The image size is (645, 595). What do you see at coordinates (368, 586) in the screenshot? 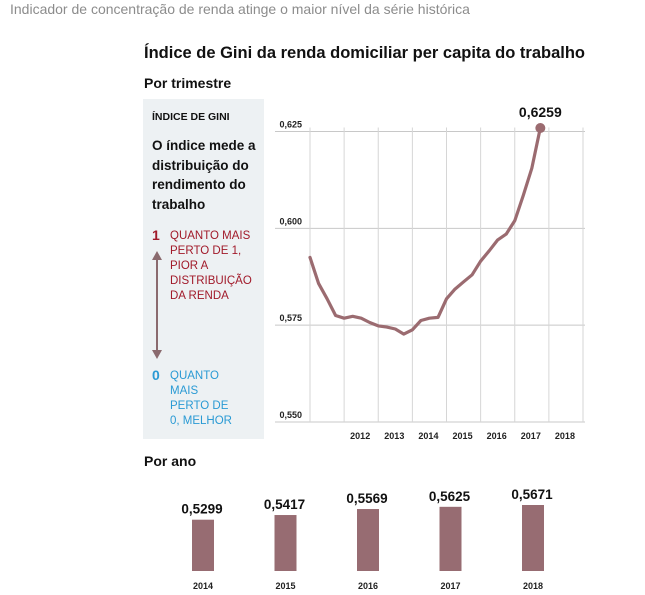
I see `bar-category-label: 2016` at bounding box center [368, 586].